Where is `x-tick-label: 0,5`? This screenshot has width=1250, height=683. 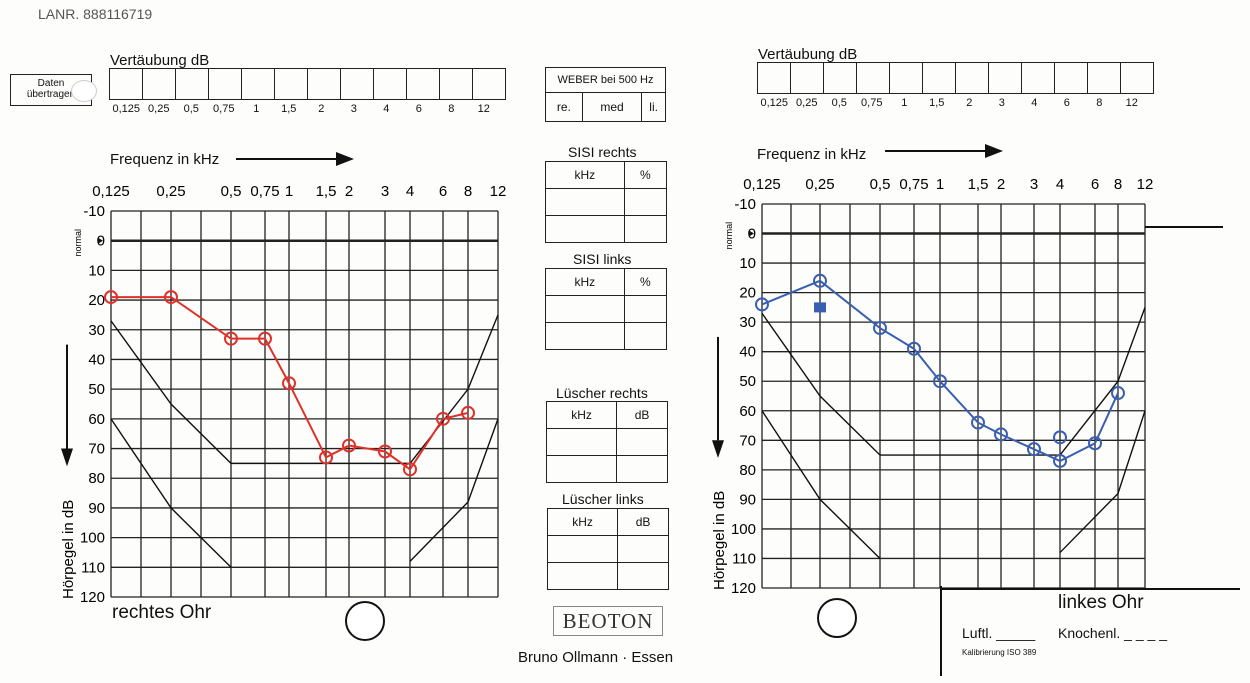
x-tick-label: 0,5 is located at coordinates (231, 191).